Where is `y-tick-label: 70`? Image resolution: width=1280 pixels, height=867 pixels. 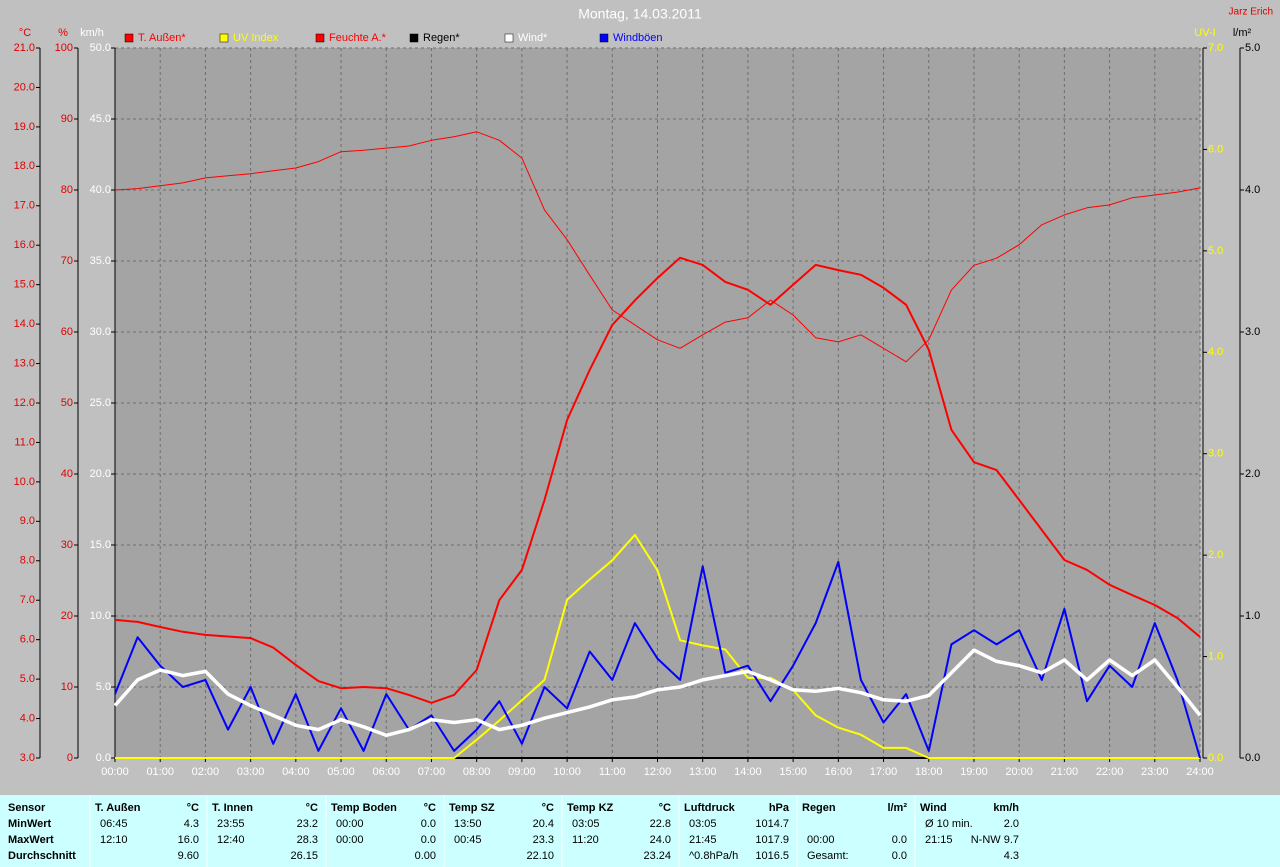 y-tick-label: 70 is located at coordinates (67, 261).